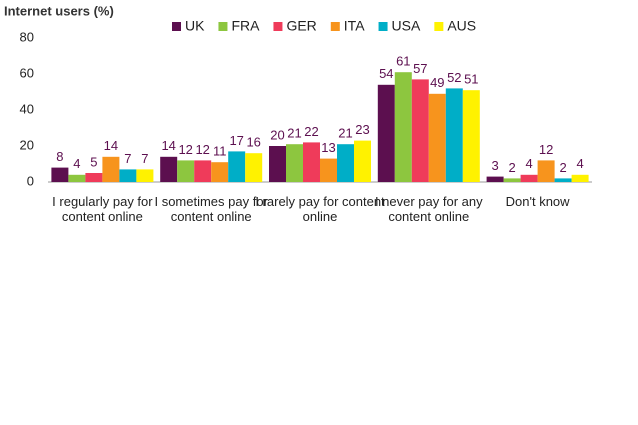  Describe the element at coordinates (386, 73) in the screenshot. I see `value-label: 54` at that location.